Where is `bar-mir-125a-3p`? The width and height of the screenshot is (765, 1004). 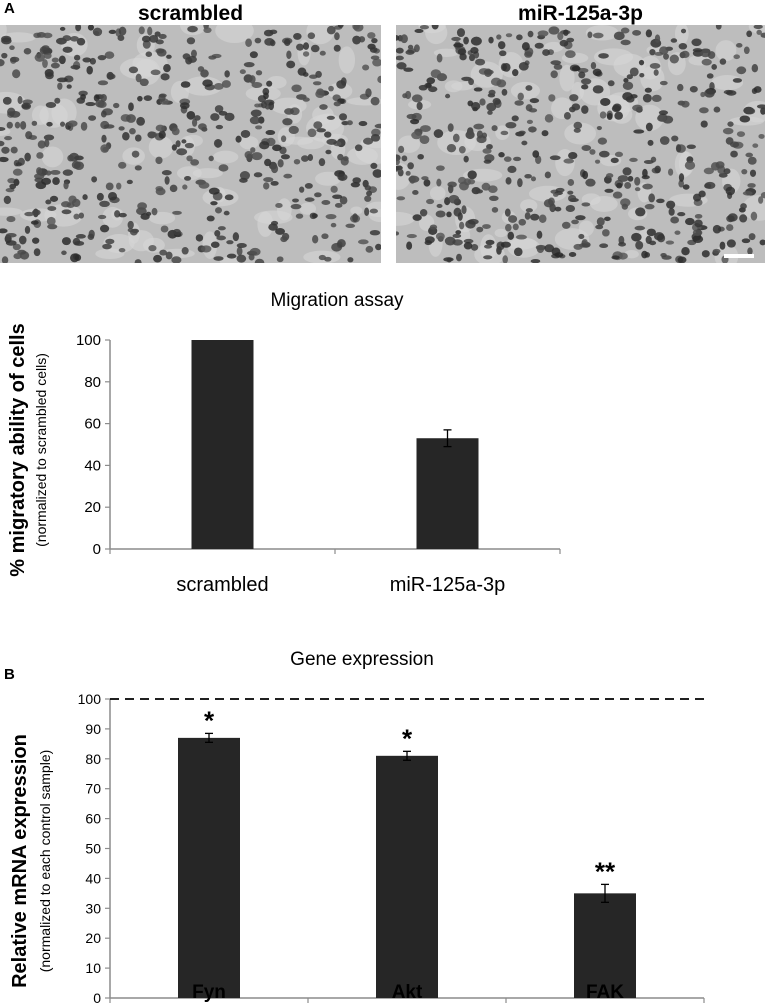 bar-mir-125a-3p is located at coordinates (447, 493).